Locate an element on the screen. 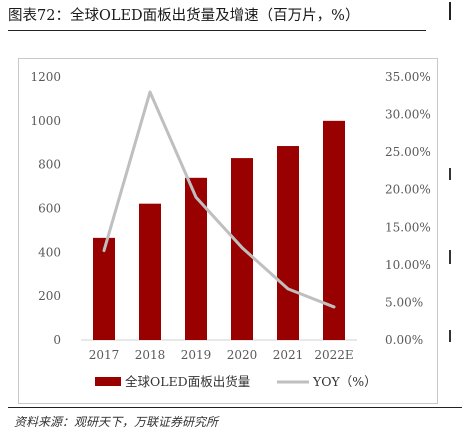 This screenshot has width=462, height=441. left-axis-ticks: 0 200 400 600 800 1000 1200 is located at coordinates (45, 208).